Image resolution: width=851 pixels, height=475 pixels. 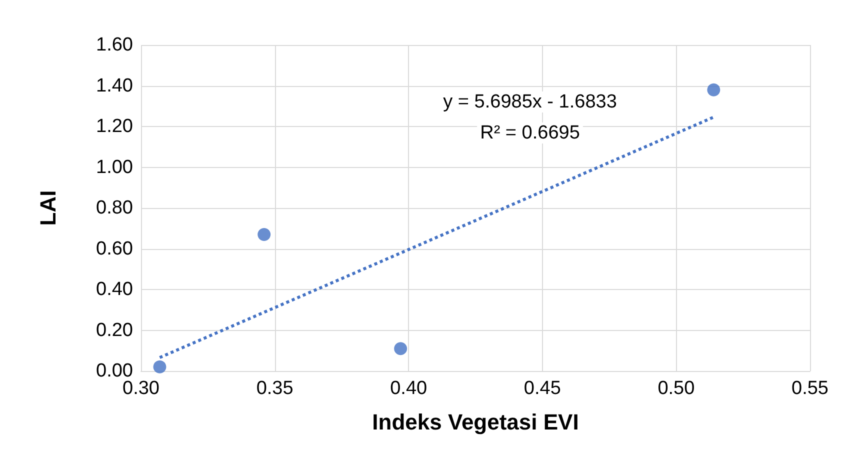 I want to click on y-tick-label: 1.40, so click(x=114, y=85).